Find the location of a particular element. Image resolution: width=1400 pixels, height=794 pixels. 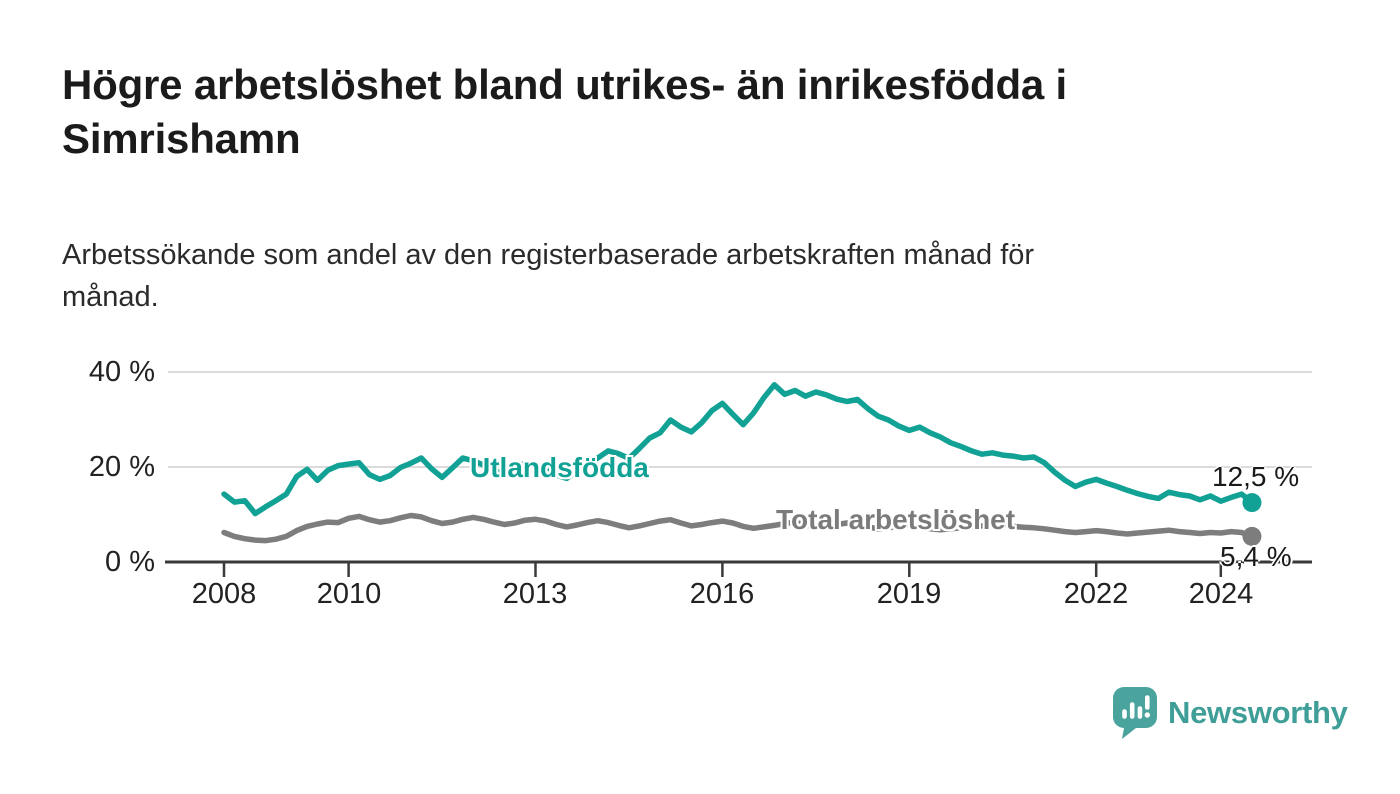

end-value-total: 5,4 % is located at coordinates (1256, 556).